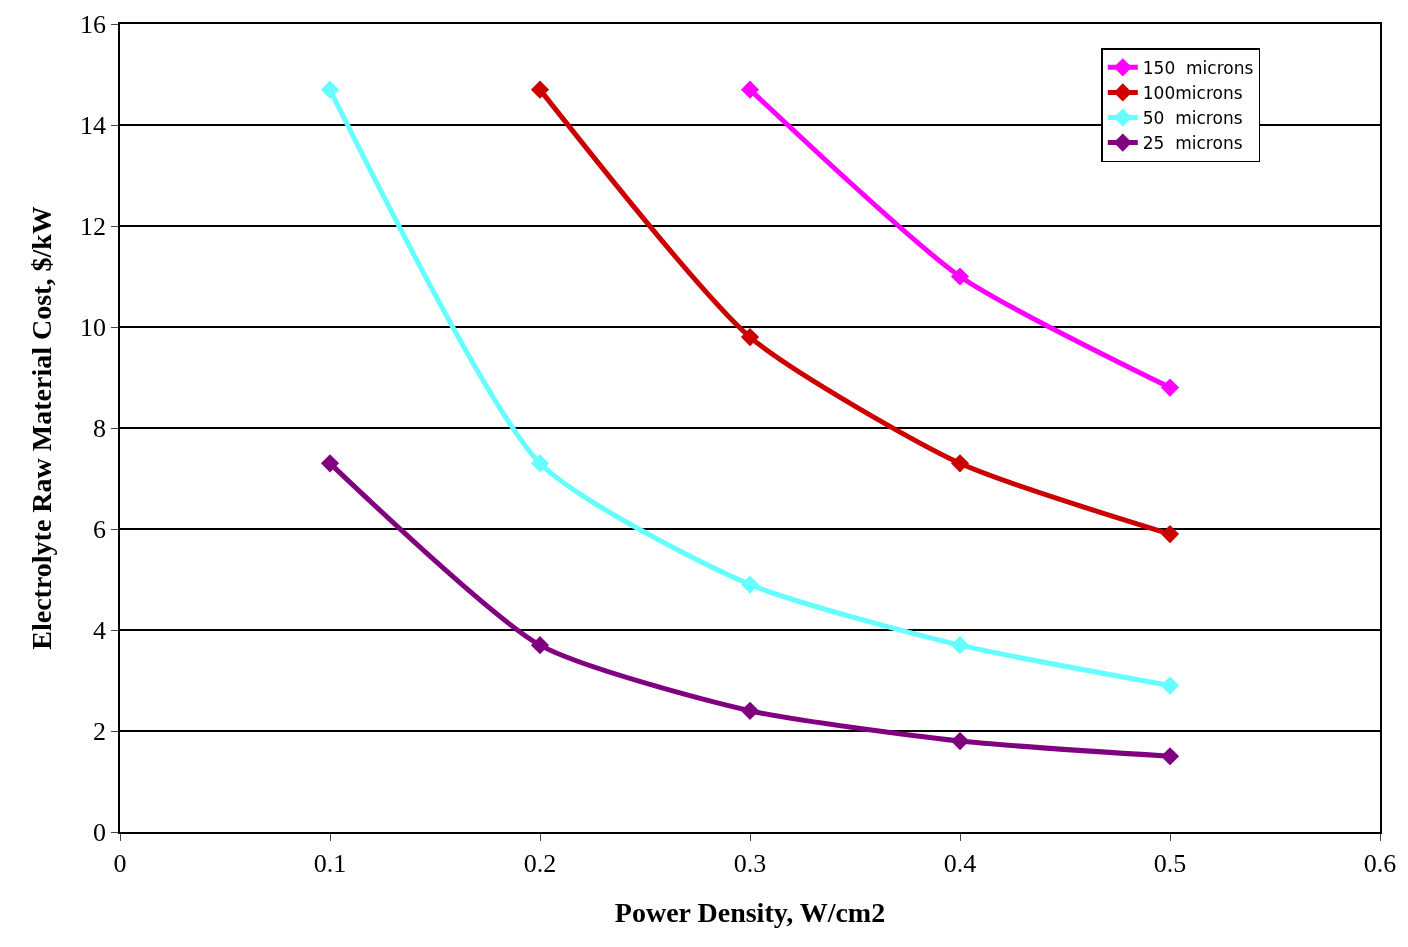 The image size is (1408, 947). Describe the element at coordinates (750, 912) in the screenshot. I see `x-axis-title: Power Density, W/cm2` at that location.